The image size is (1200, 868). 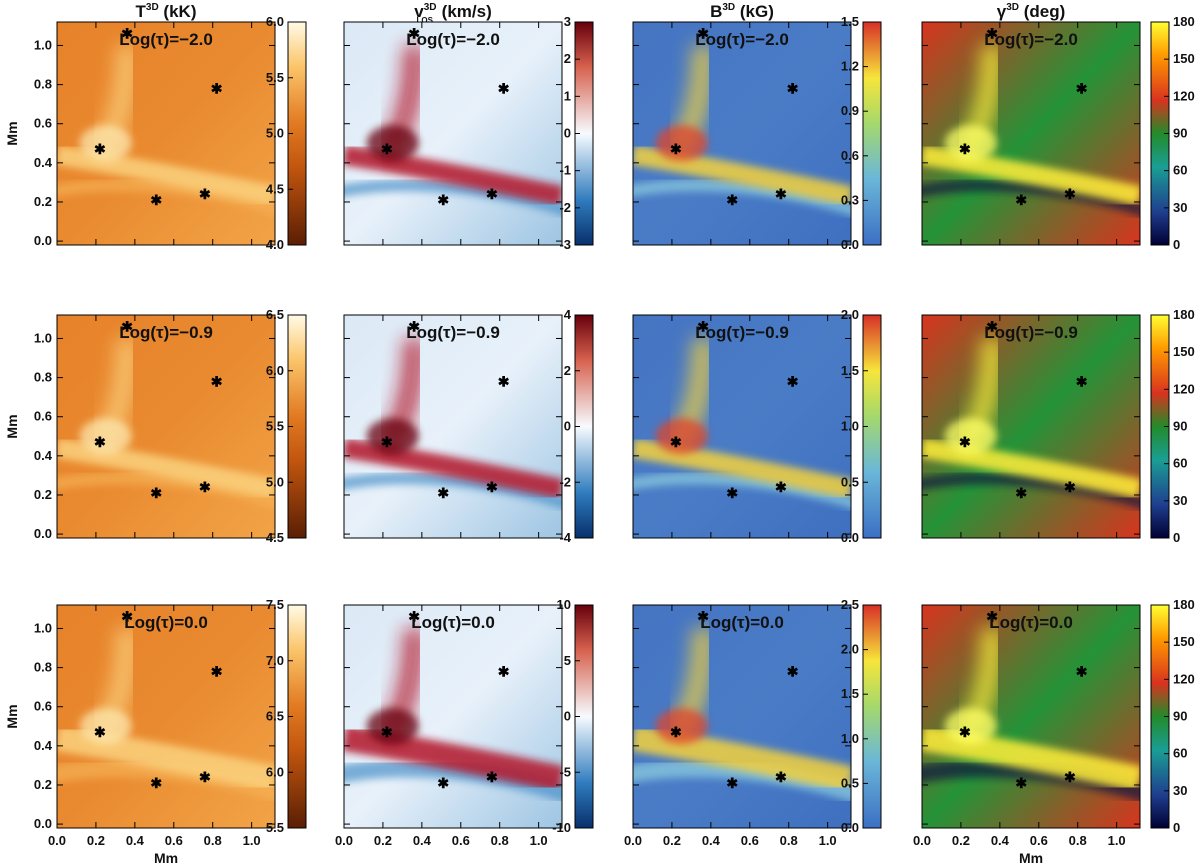 I want to click on colorbar-tick-label: 4, so click(x=568, y=314).